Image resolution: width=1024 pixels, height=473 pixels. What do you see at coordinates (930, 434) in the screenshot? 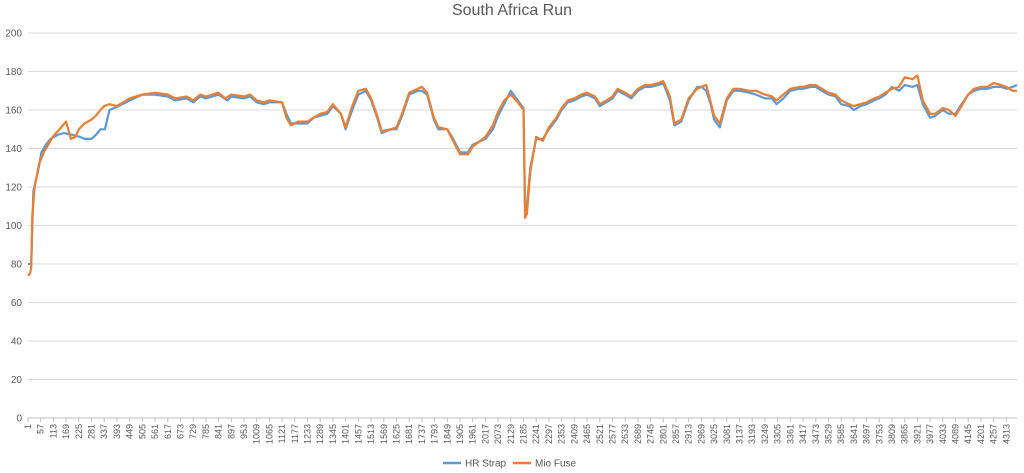
I see `x-tick-label: 3977` at bounding box center [930, 434].